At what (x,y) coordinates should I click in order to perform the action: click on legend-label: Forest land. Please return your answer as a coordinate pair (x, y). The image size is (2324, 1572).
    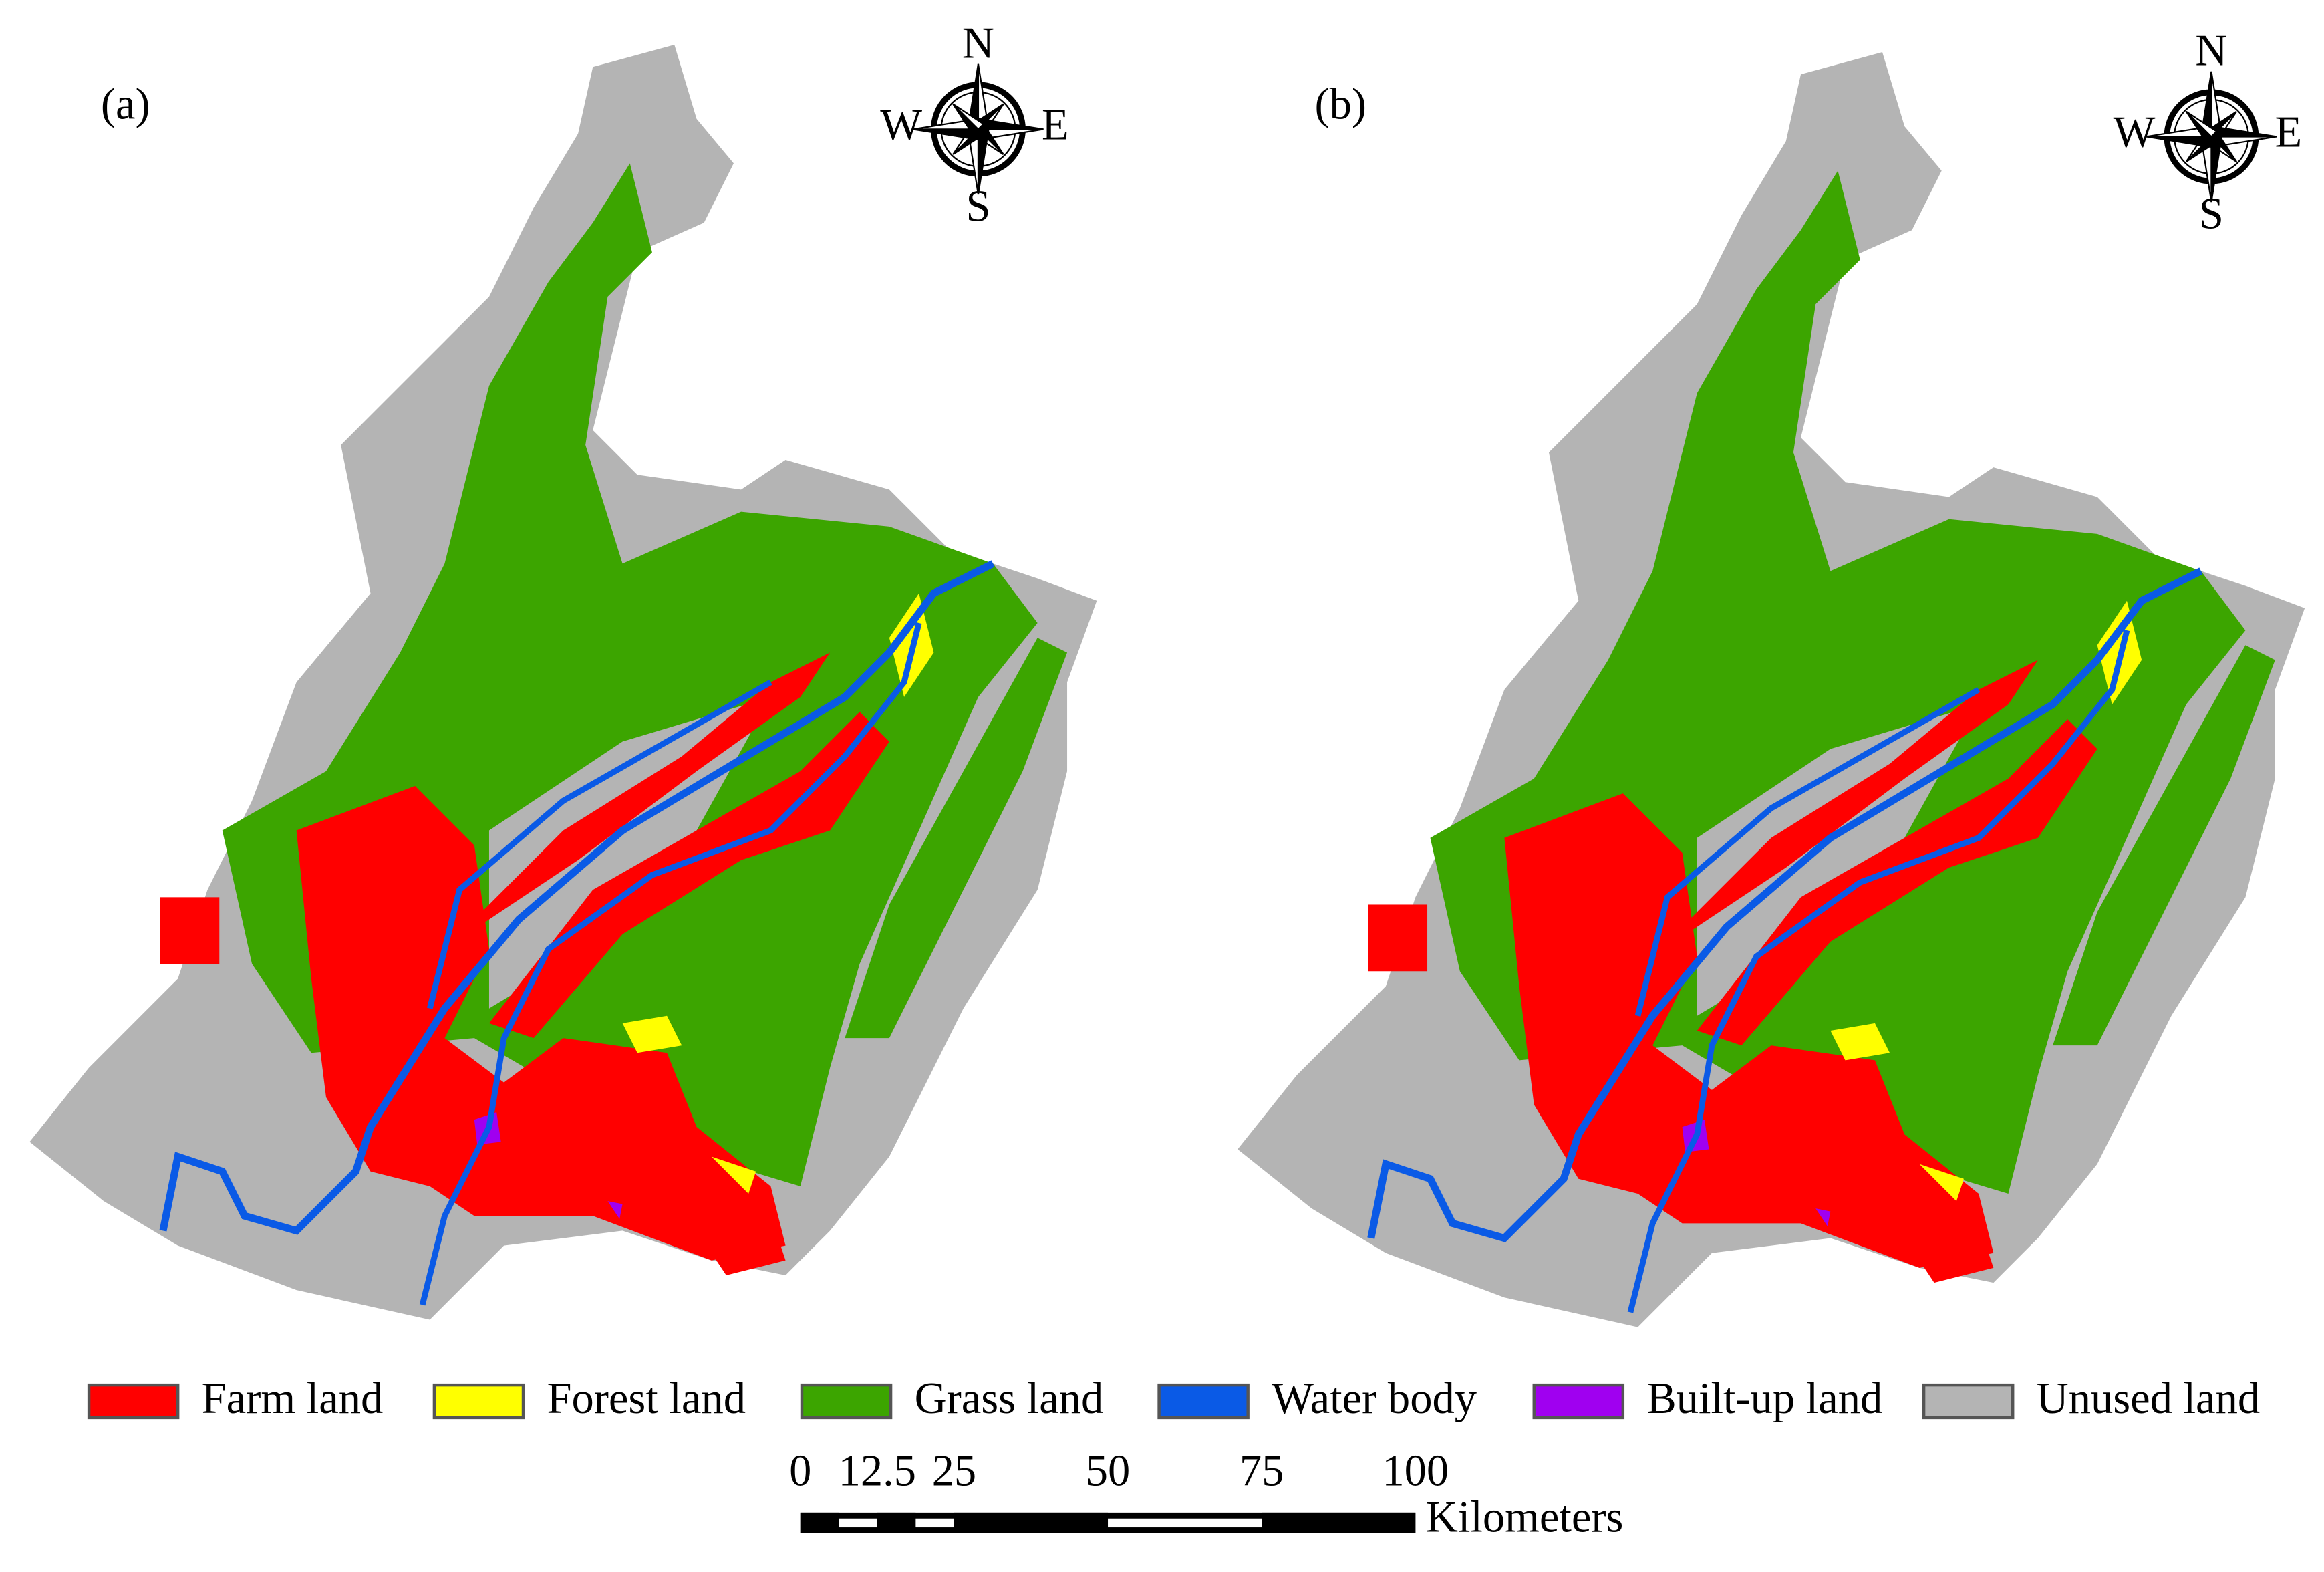
    Looking at the image, I should click on (646, 1398).